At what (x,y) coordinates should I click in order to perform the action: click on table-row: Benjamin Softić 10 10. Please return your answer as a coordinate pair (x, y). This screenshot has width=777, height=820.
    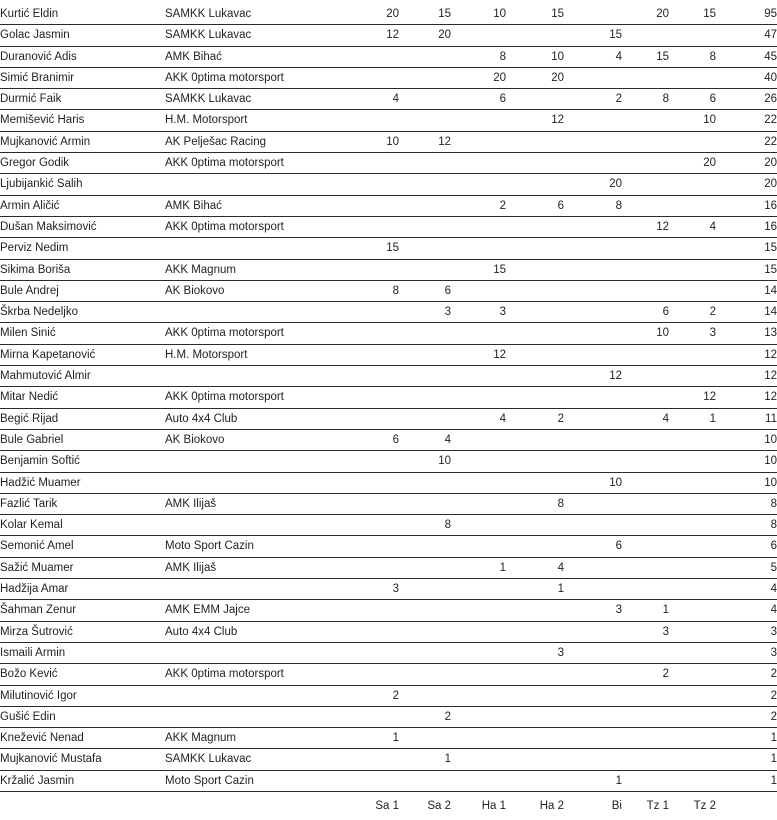
    Looking at the image, I should click on (388, 461).